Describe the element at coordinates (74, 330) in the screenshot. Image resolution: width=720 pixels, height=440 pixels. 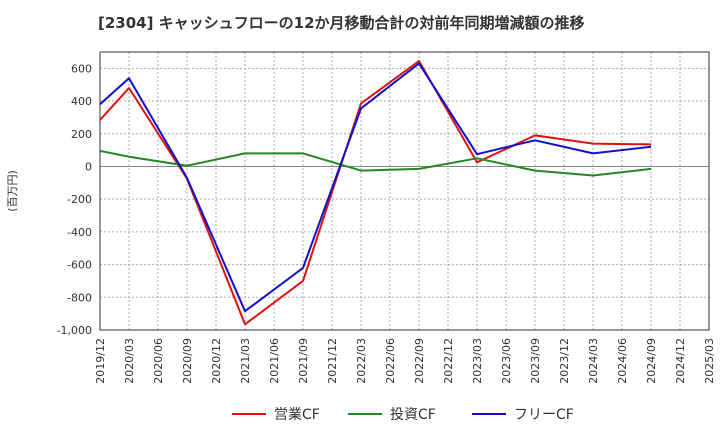
I see `y-tick-label: -1,000` at that location.